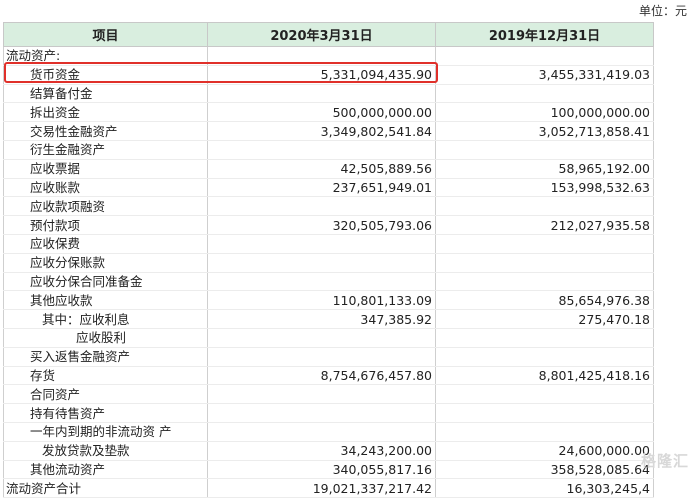 This screenshot has height=498, width=693. What do you see at coordinates (105, 357) in the screenshot?
I see `row-label: 买入返售金融资产` at bounding box center [105, 357].